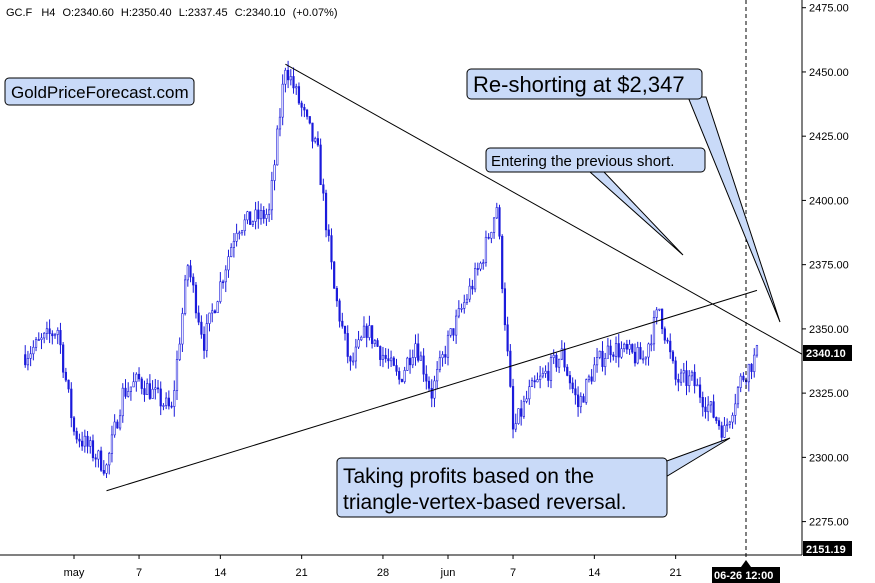 The height and width of the screenshot is (583, 875). I want to click on reshort-callout-text: Re-shorting at $2,347, so click(579, 84).